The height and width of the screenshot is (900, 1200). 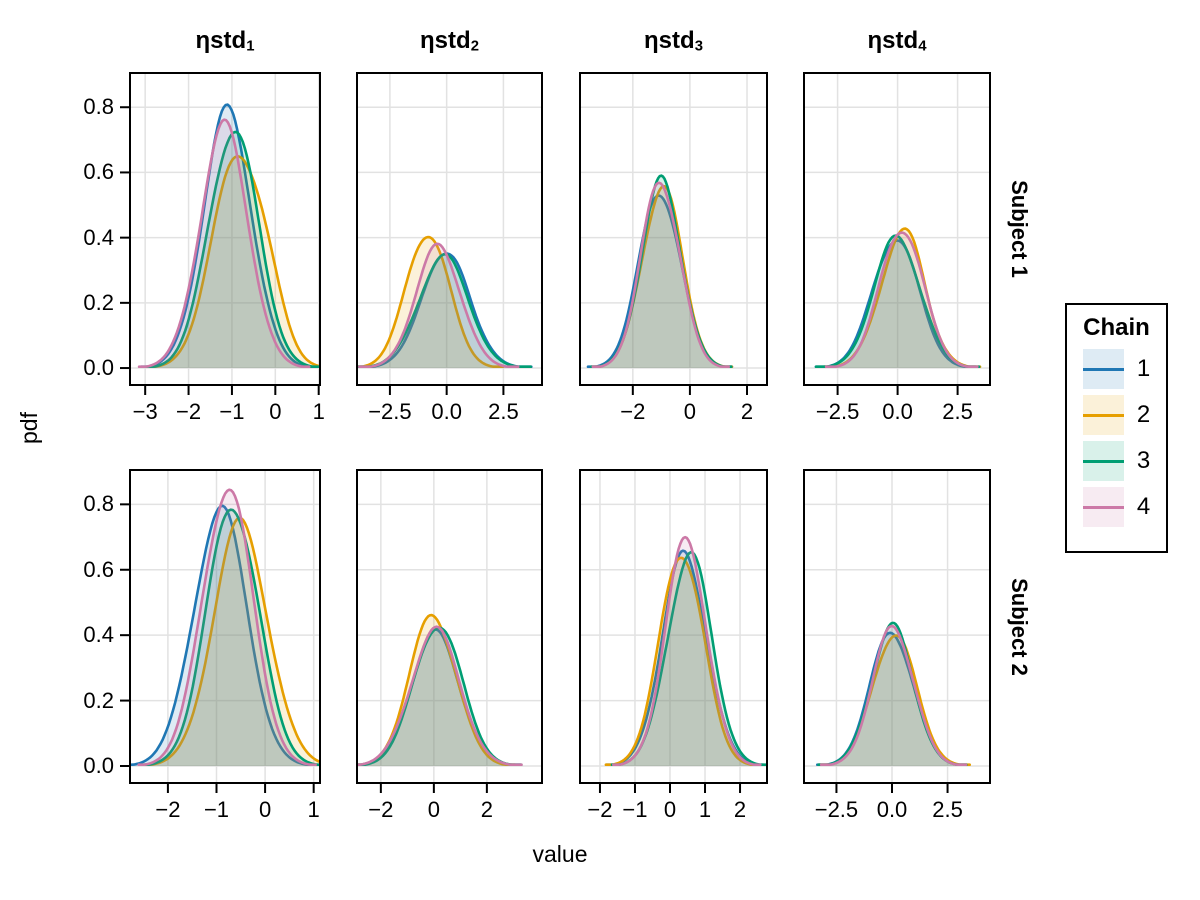 I want to click on legend-entry-chain-3: 3, so click(x=1116, y=461).